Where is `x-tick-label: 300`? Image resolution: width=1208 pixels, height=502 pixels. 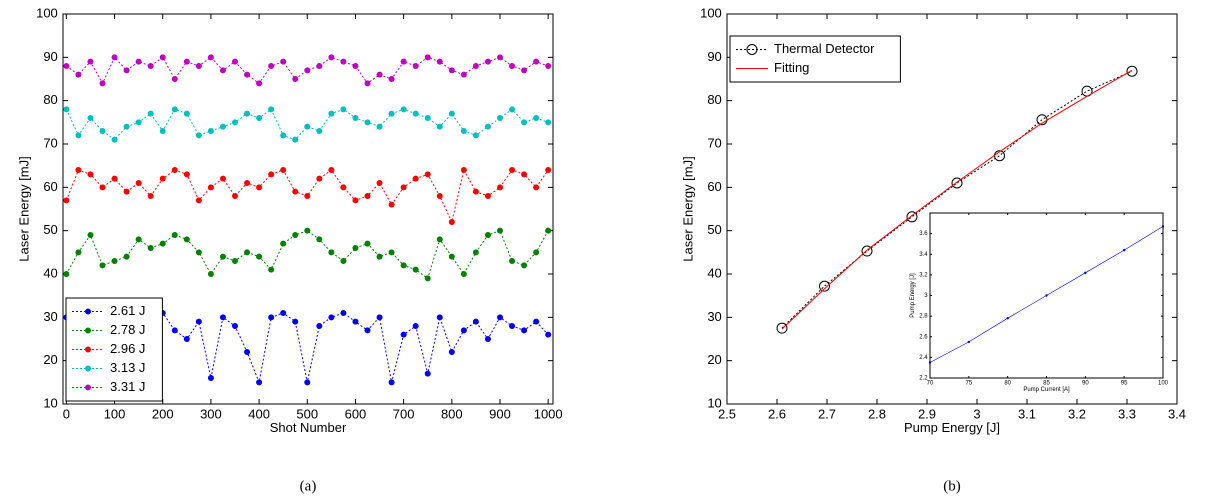 x-tick-label: 300 is located at coordinates (211, 413).